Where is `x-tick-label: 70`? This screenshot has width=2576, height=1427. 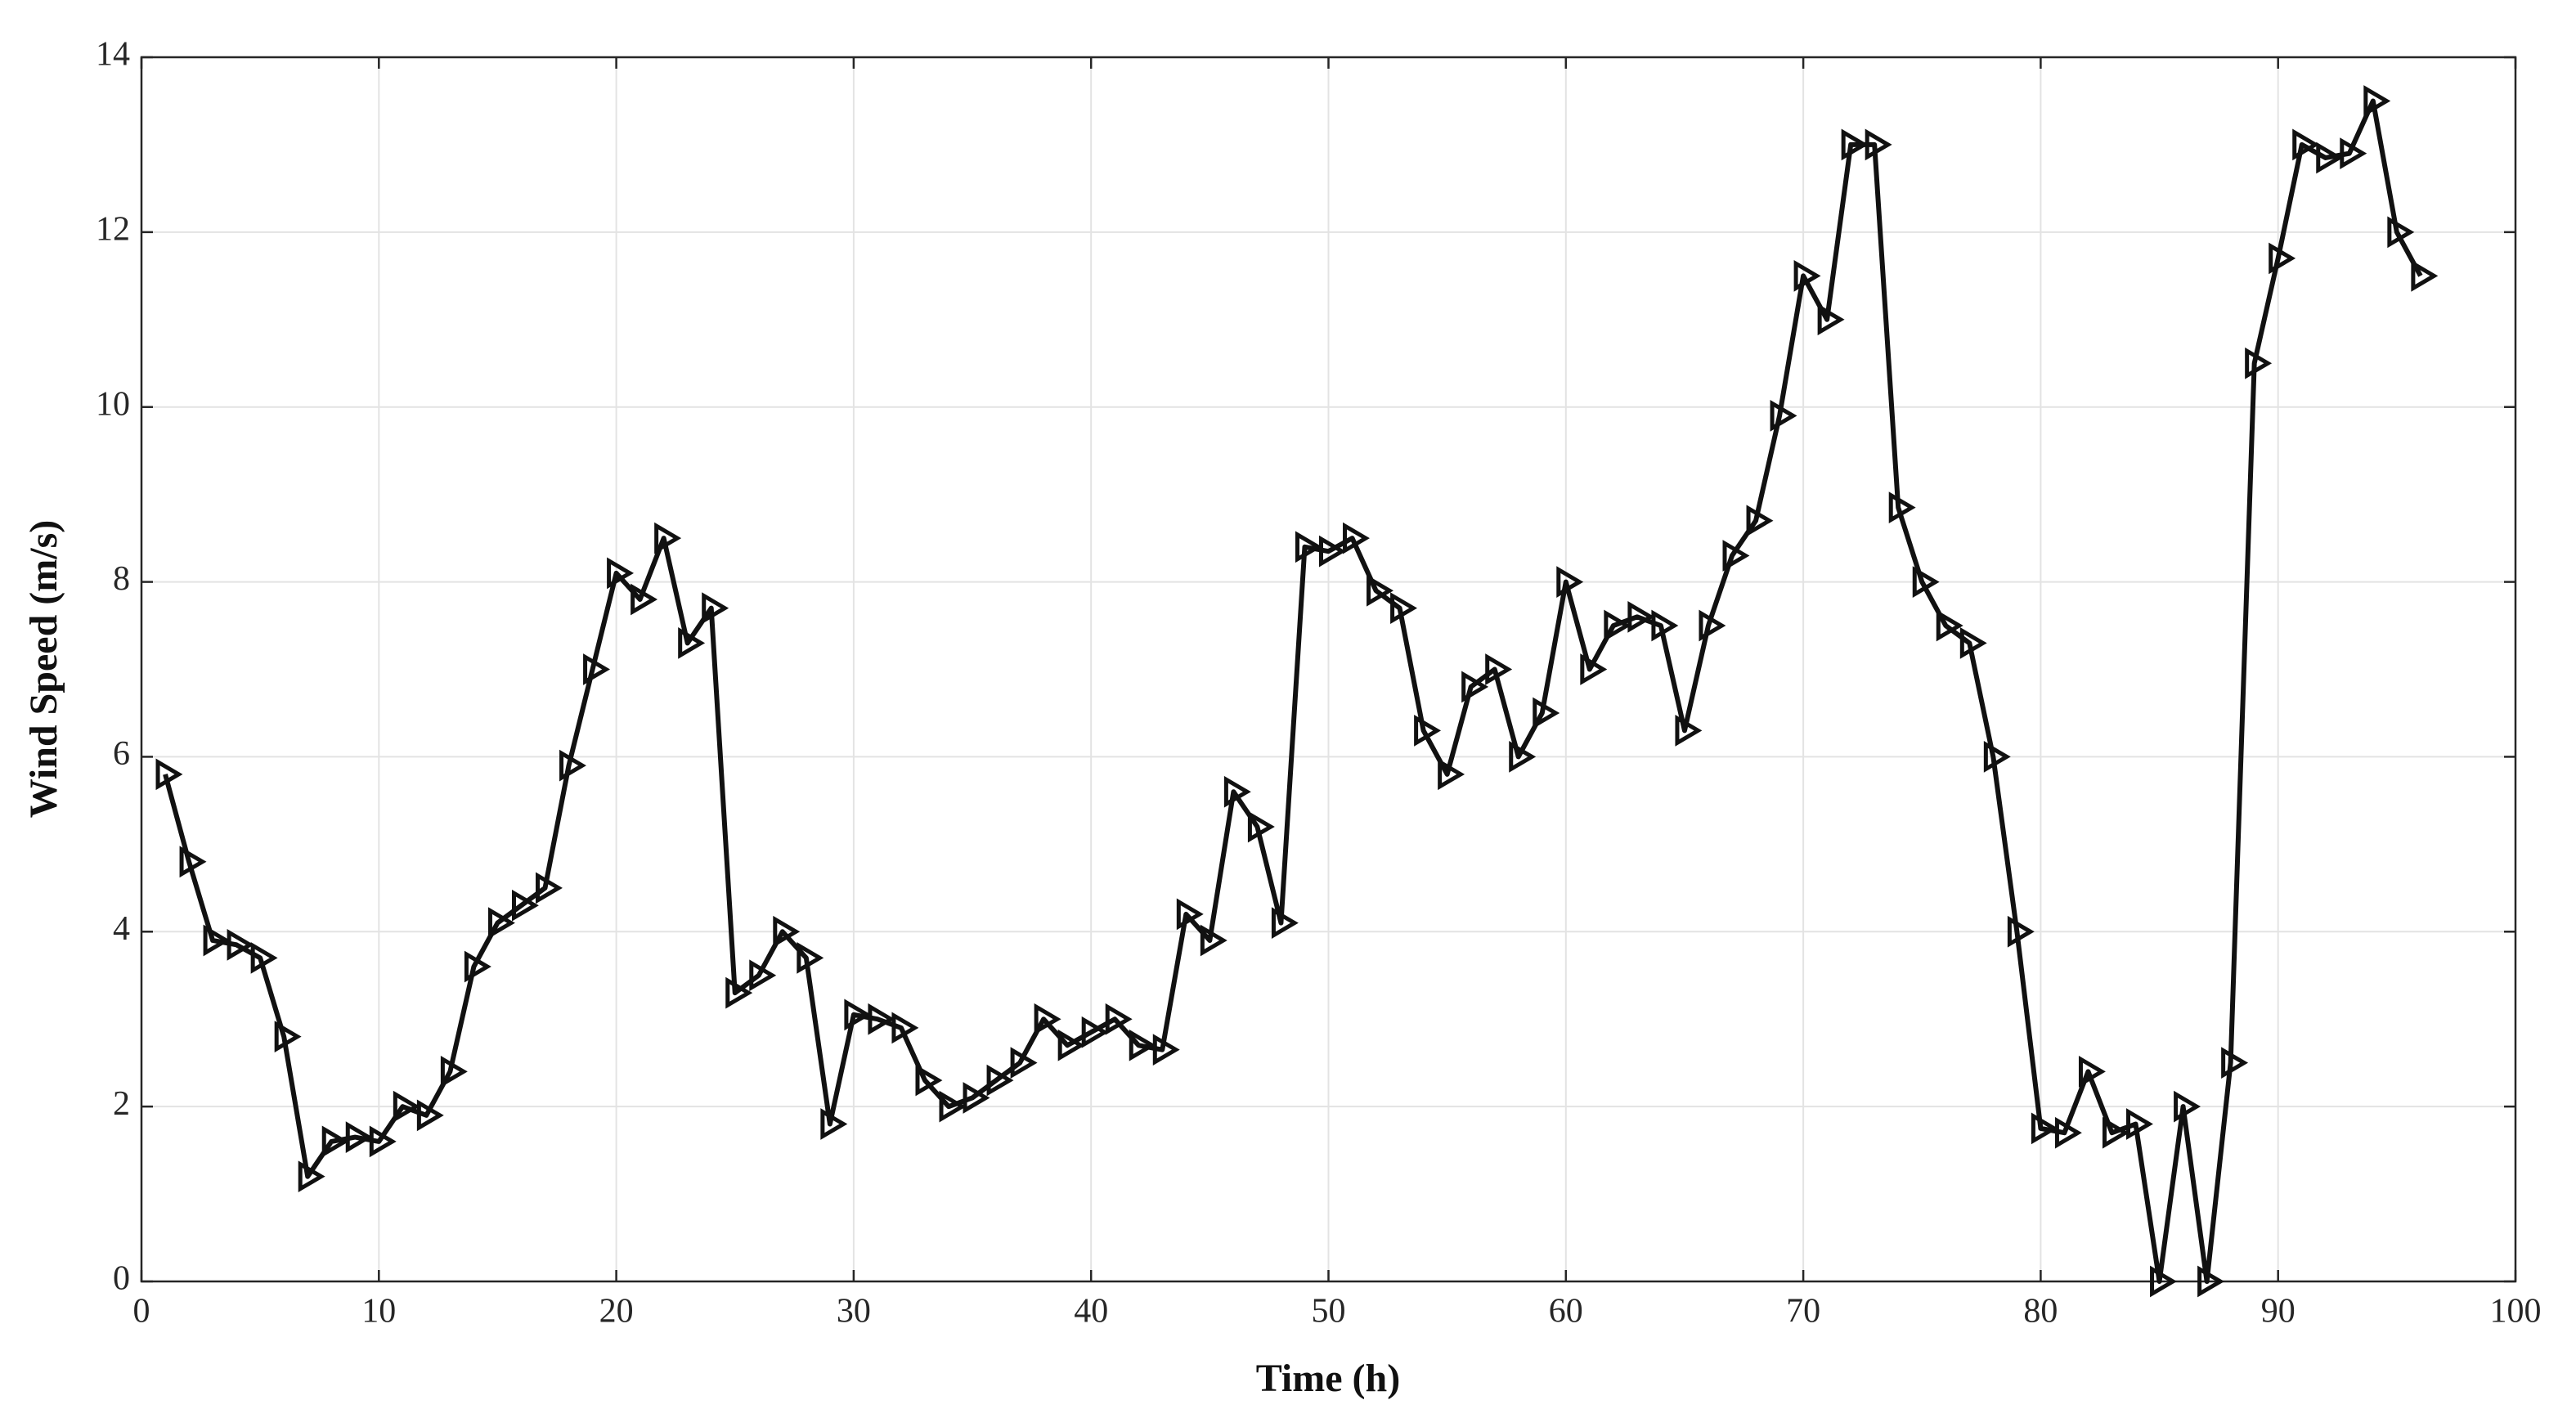
x-tick-label: 70 is located at coordinates (1803, 1312).